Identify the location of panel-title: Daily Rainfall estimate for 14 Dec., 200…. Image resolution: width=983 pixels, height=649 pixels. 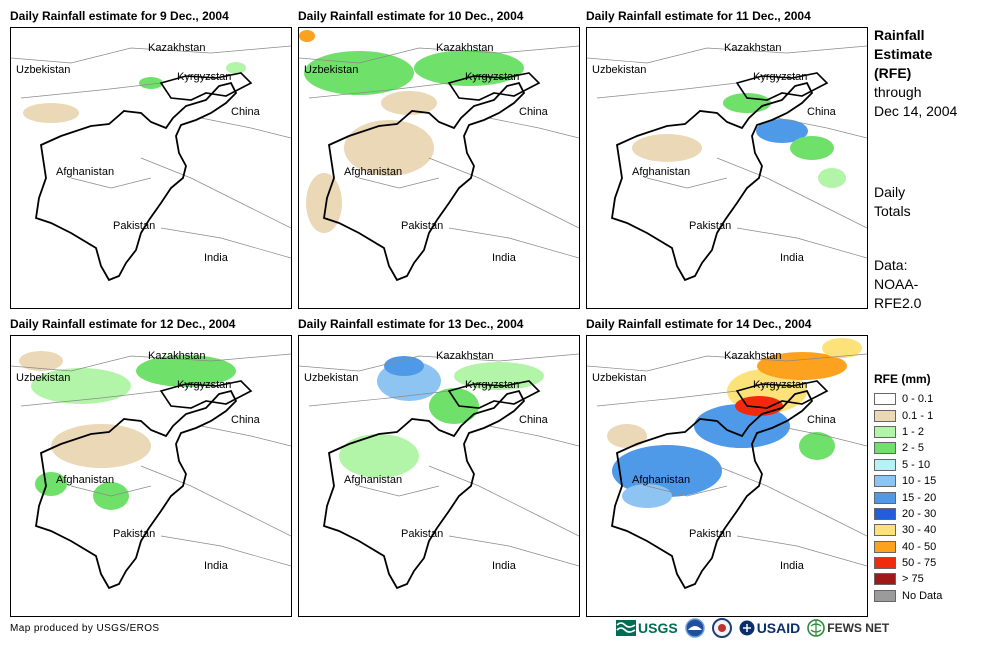
(699, 324).